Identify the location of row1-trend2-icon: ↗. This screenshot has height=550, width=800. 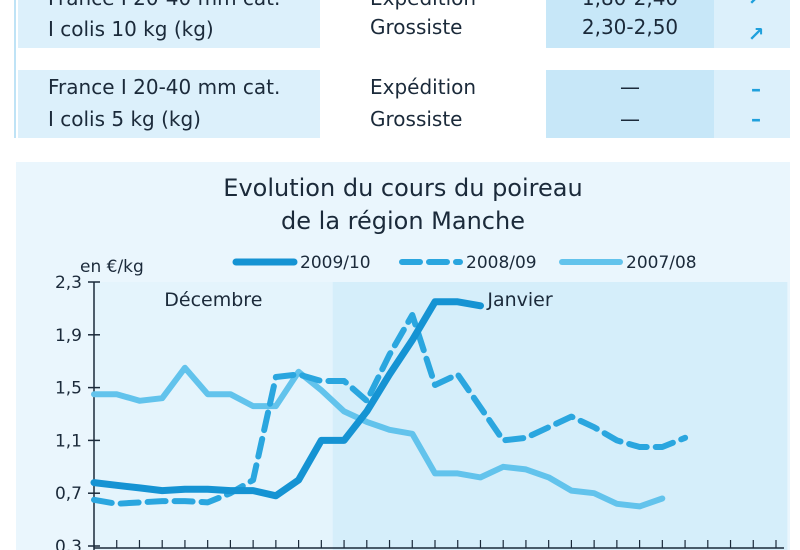
(756, 34).